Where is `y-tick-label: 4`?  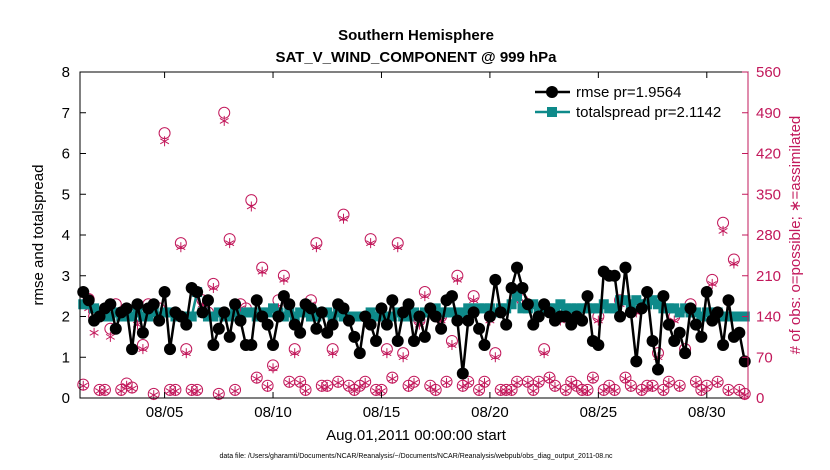
y-tick-label: 4 is located at coordinates (66, 235).